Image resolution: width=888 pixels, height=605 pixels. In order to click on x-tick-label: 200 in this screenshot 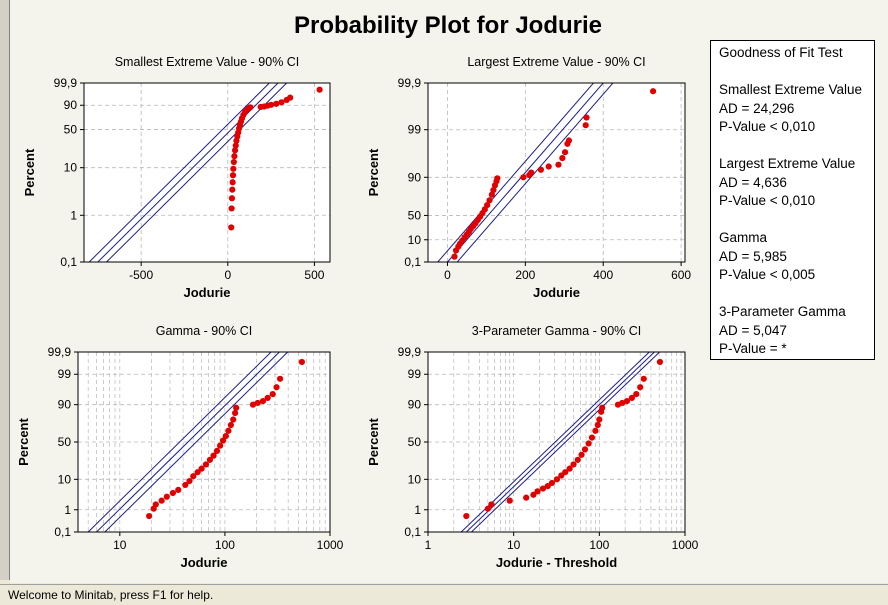, I will do `click(525, 275)`.